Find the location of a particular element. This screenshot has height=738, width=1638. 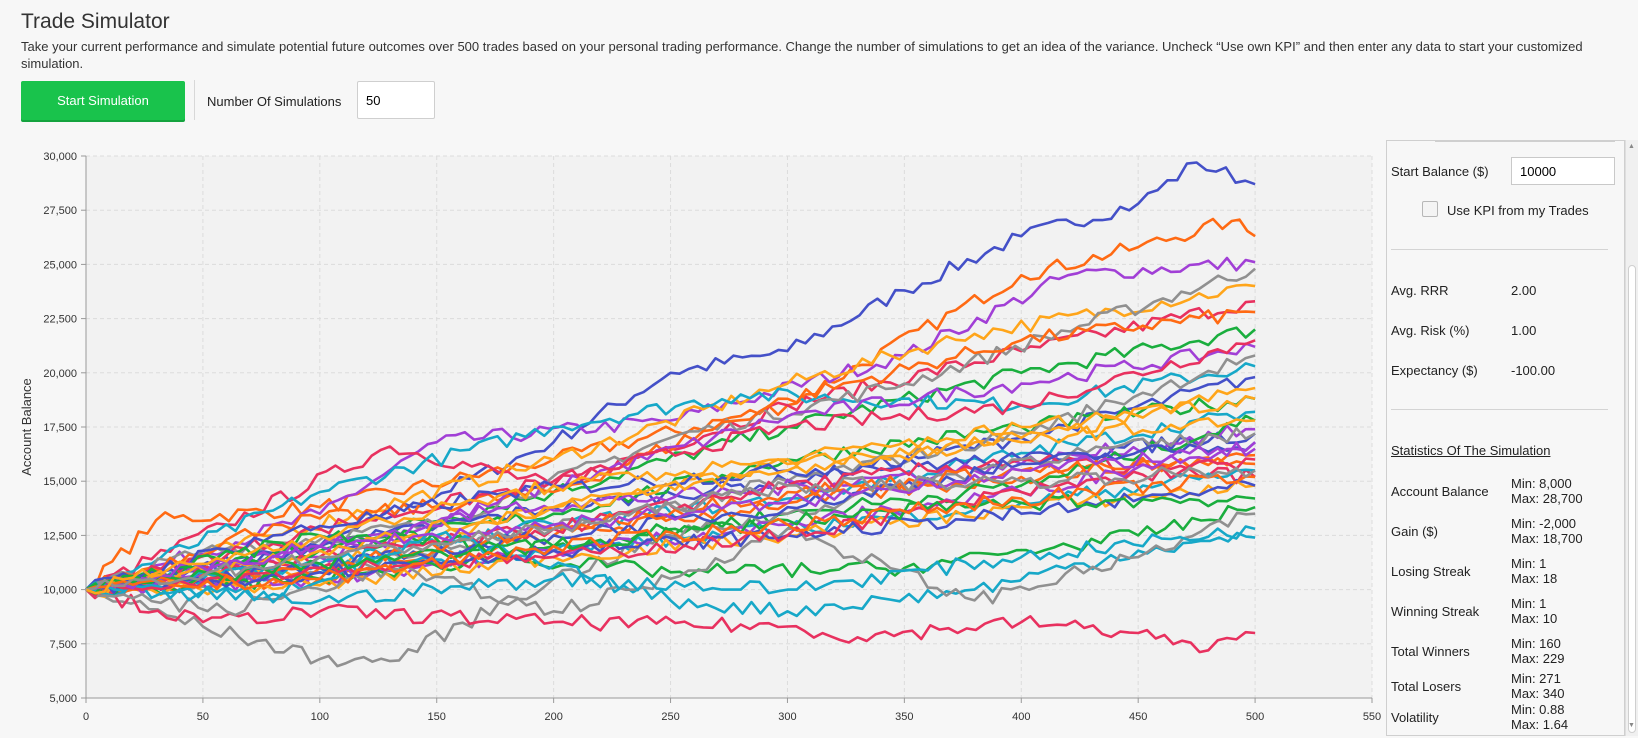

stat-min: Min: 0.88 is located at coordinates (1538, 709).